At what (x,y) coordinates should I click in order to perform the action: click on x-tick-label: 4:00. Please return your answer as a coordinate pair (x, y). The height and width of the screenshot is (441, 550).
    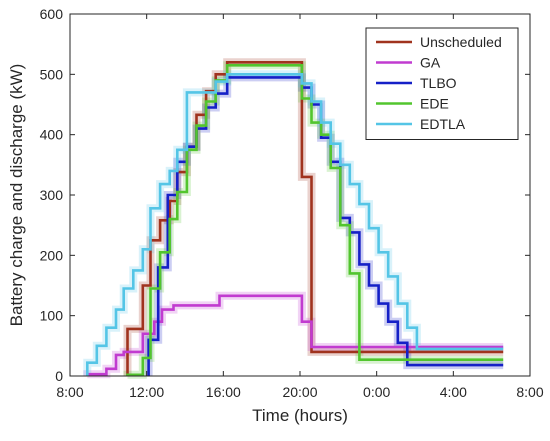
    Looking at the image, I should click on (453, 392).